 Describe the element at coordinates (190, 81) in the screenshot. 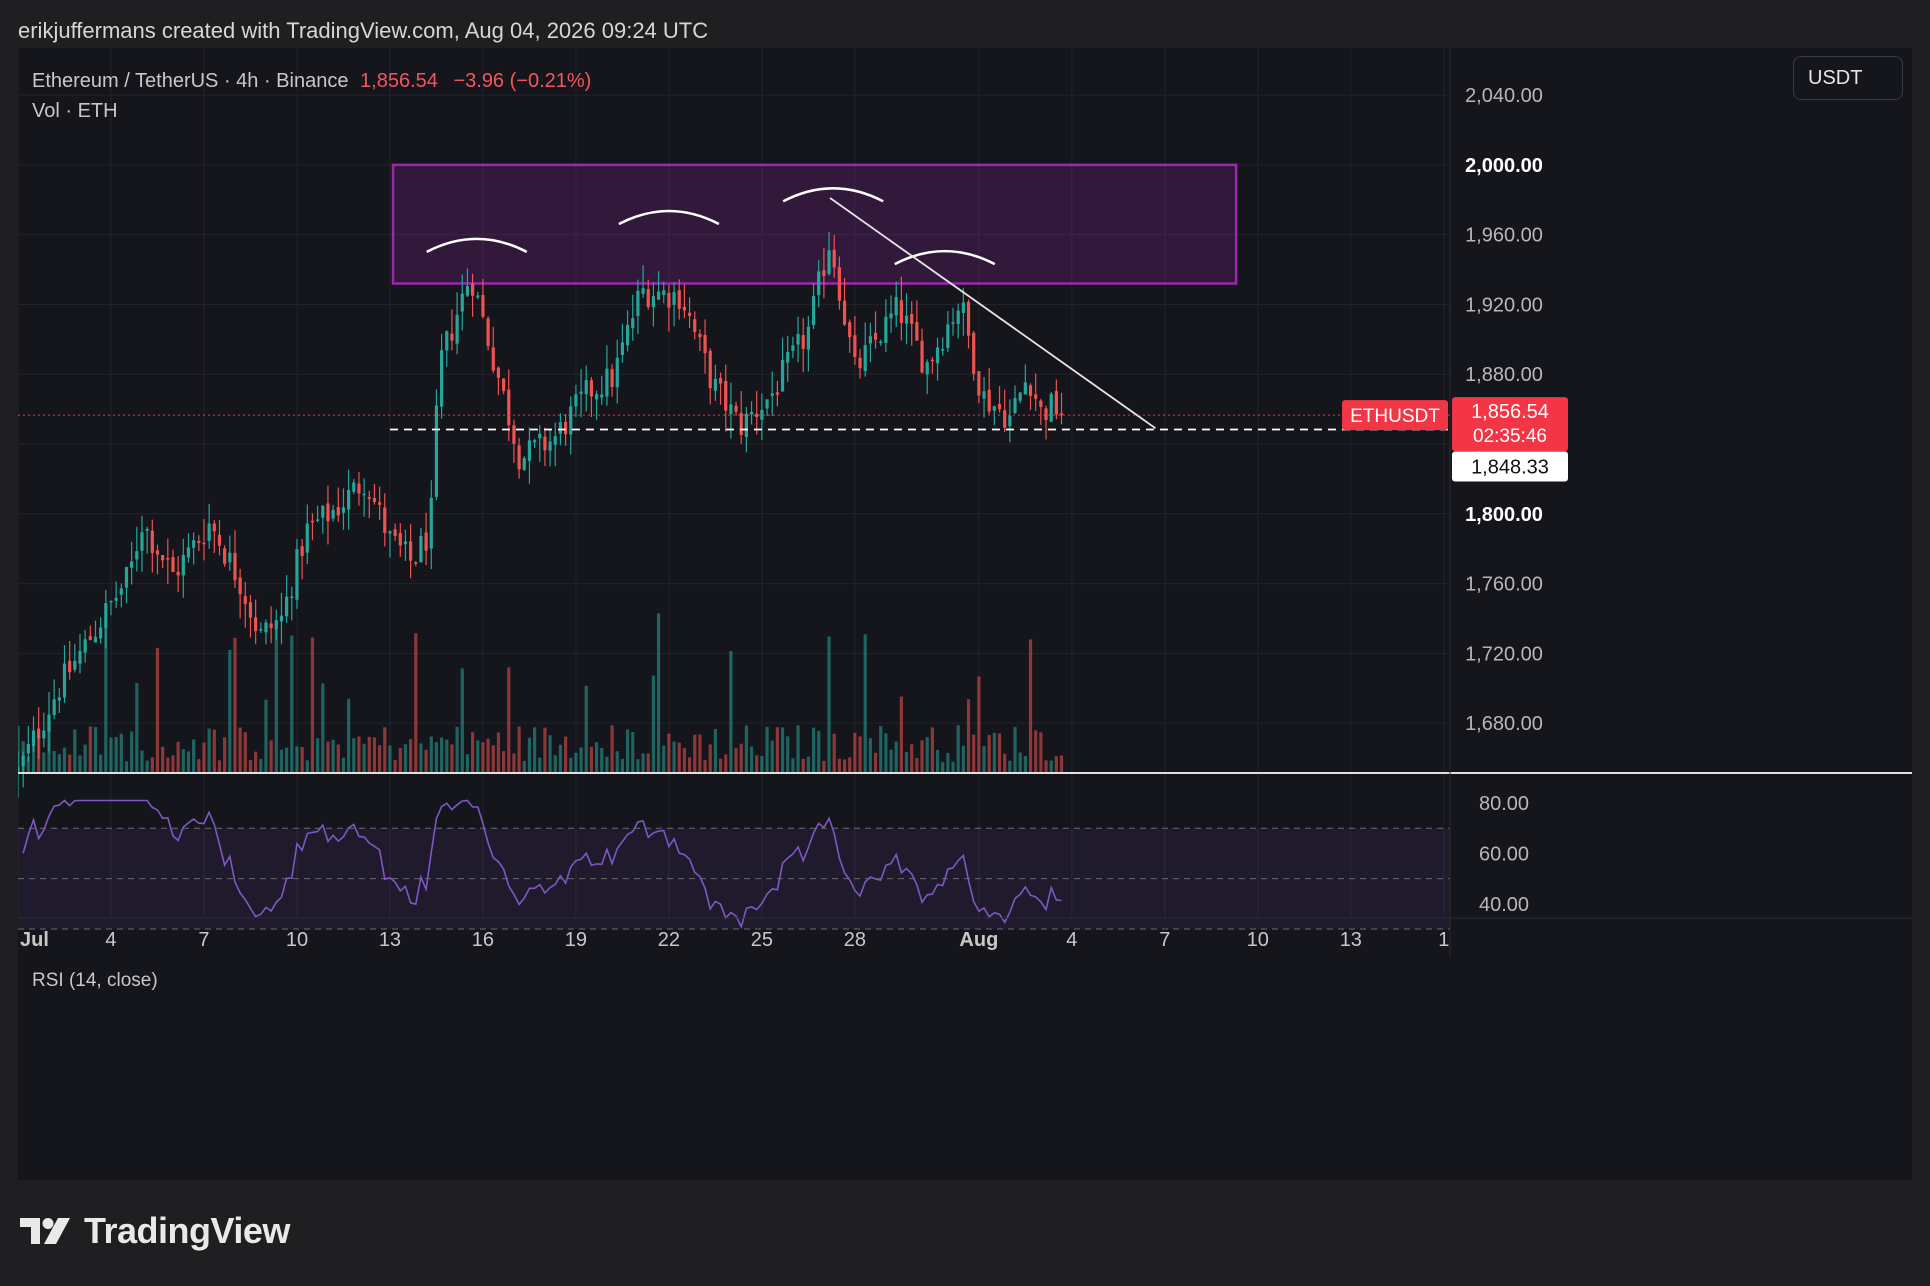

I see `symbol-title: Ethereum / TetherUS · 4h · Binance` at that location.